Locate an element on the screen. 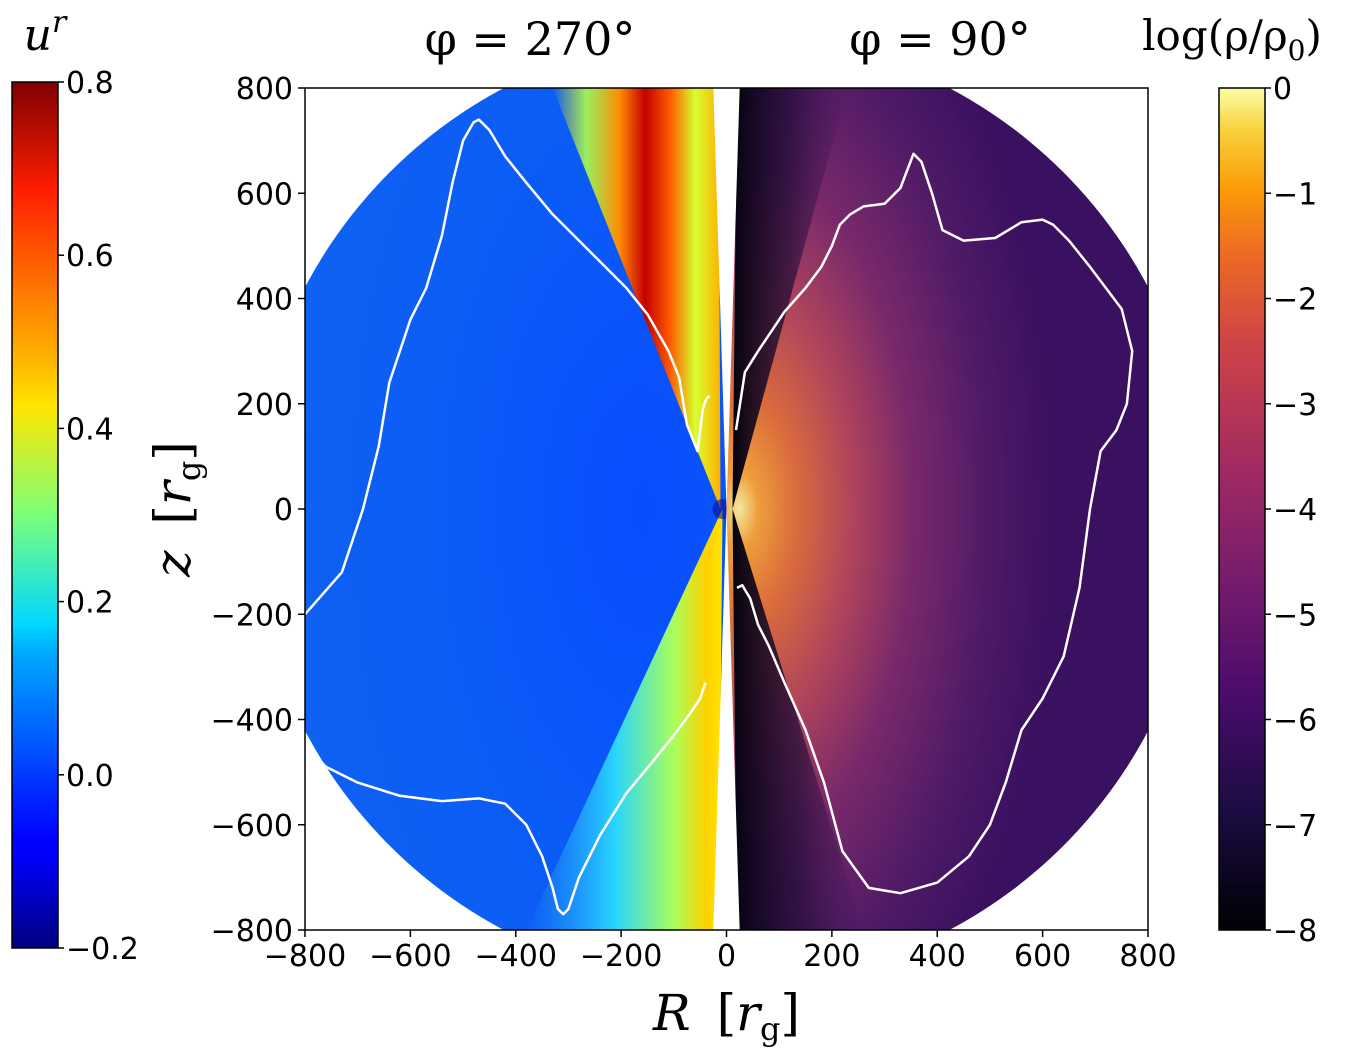 Image resolution: width=1347 pixels, height=1052 pixels. y-axis-label-bracket-open: [ is located at coordinates (173, 515).